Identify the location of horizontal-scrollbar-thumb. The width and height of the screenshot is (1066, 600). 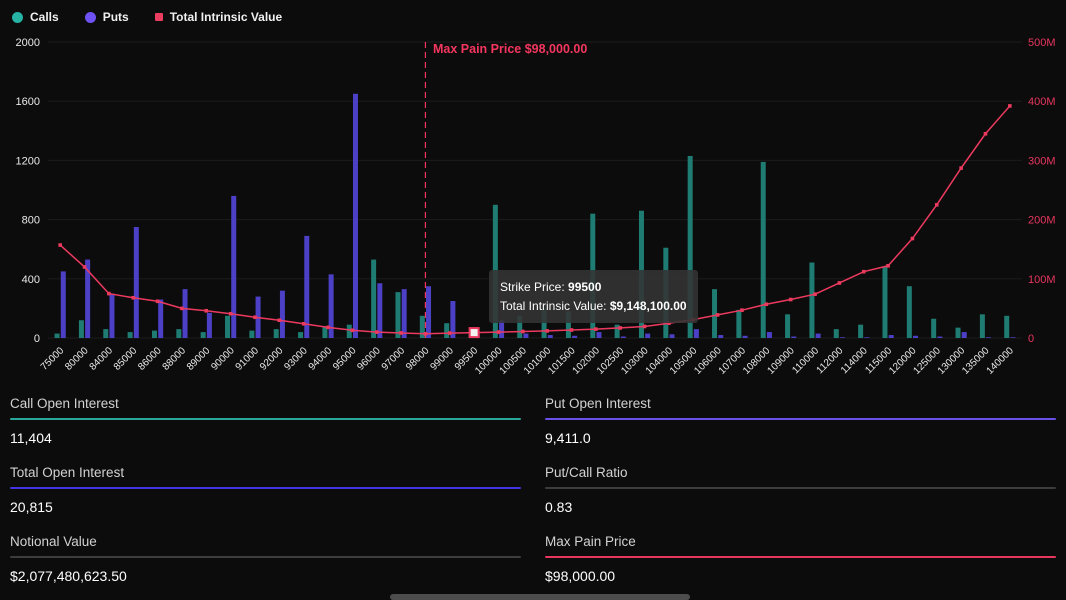
(540, 597).